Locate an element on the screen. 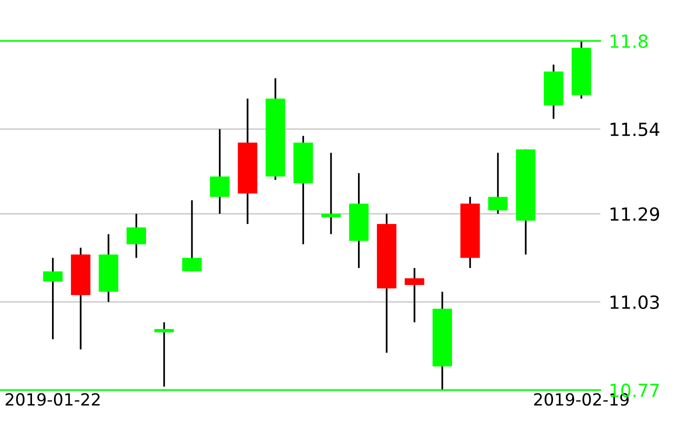 Image resolution: width=676 pixels, height=431 pixels. y-tick-label: 11.03 is located at coordinates (634, 302).